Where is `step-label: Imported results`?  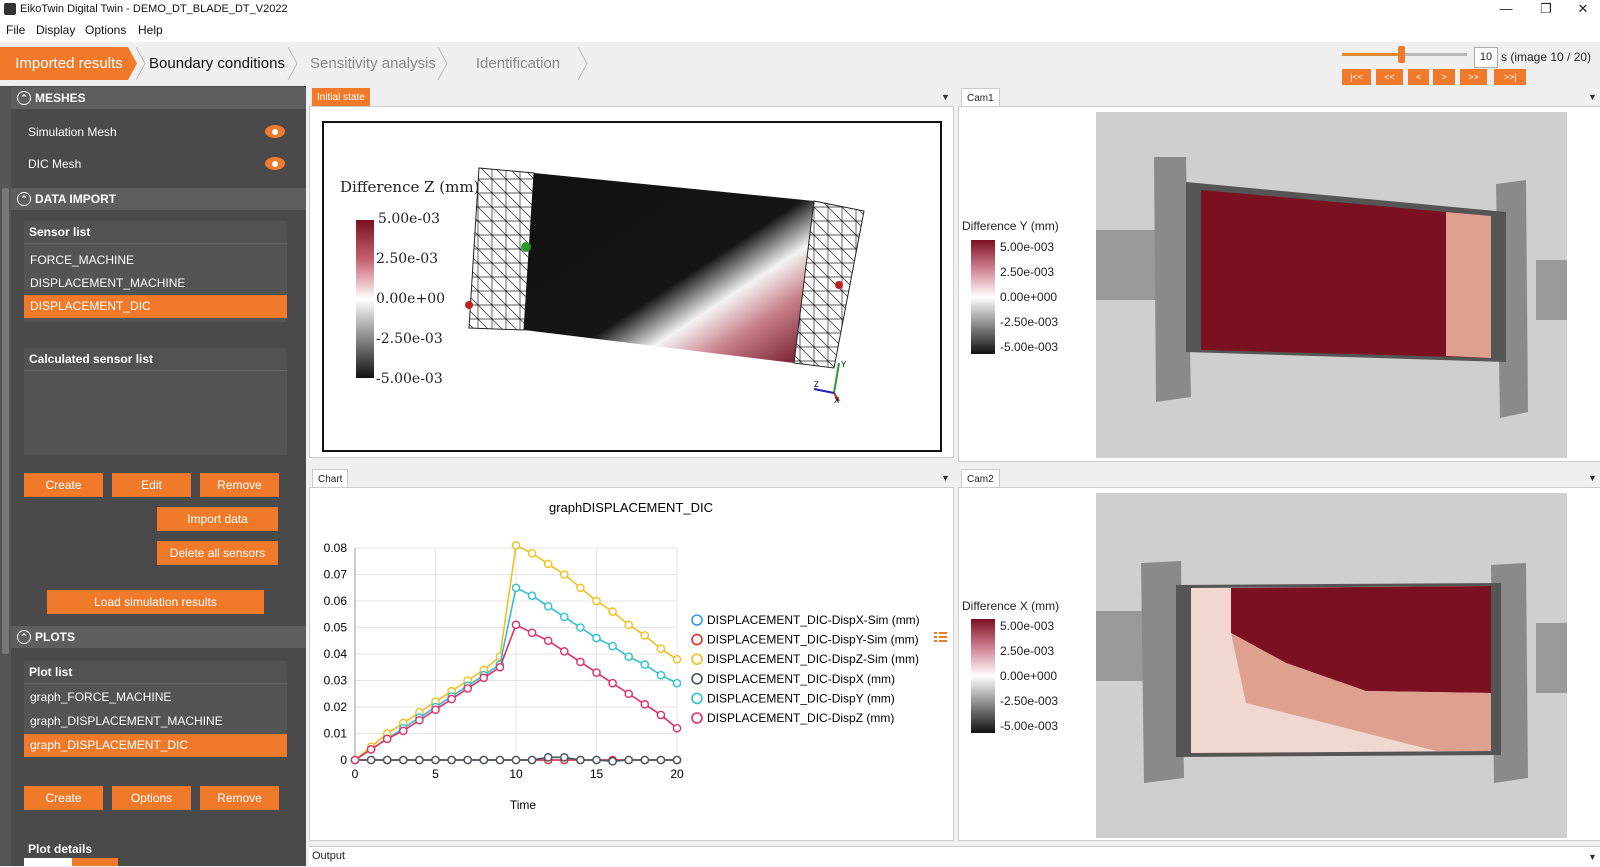 step-label: Imported results is located at coordinates (69, 63).